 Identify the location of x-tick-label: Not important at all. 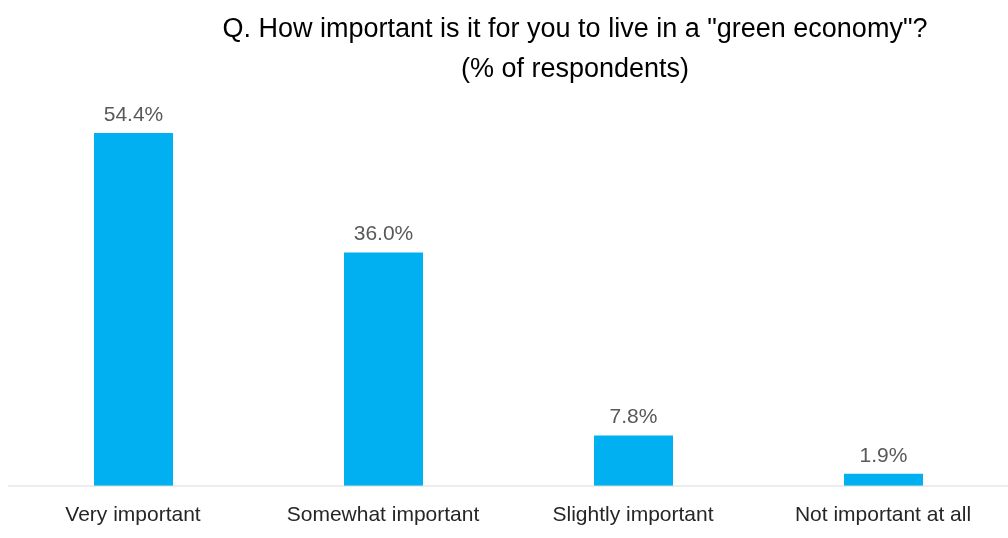
(883, 513).